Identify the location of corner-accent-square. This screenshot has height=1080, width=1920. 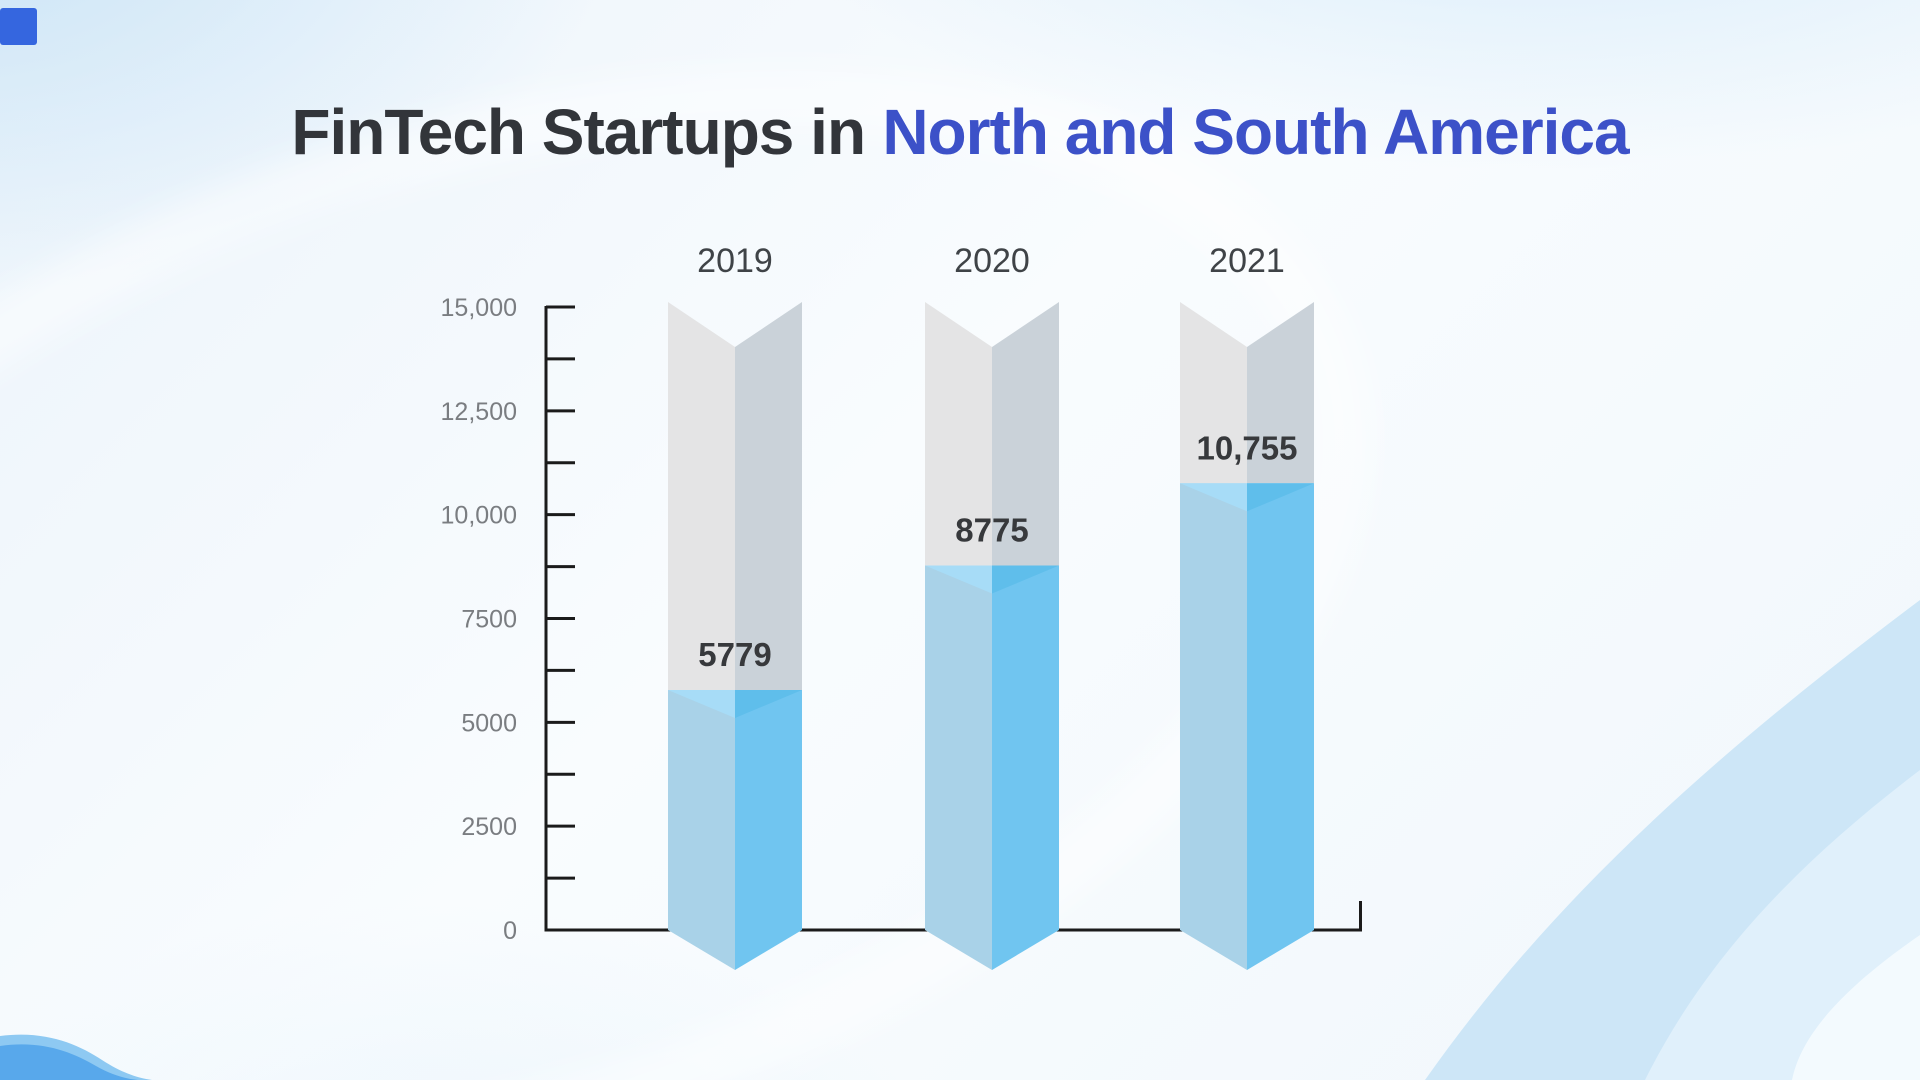
(18, 26).